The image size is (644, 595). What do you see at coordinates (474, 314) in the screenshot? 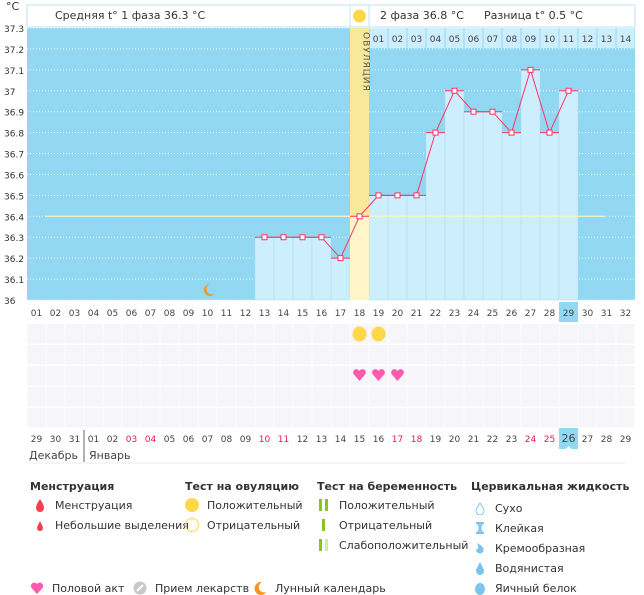
I see `cycle-day-label: 24` at bounding box center [474, 314].